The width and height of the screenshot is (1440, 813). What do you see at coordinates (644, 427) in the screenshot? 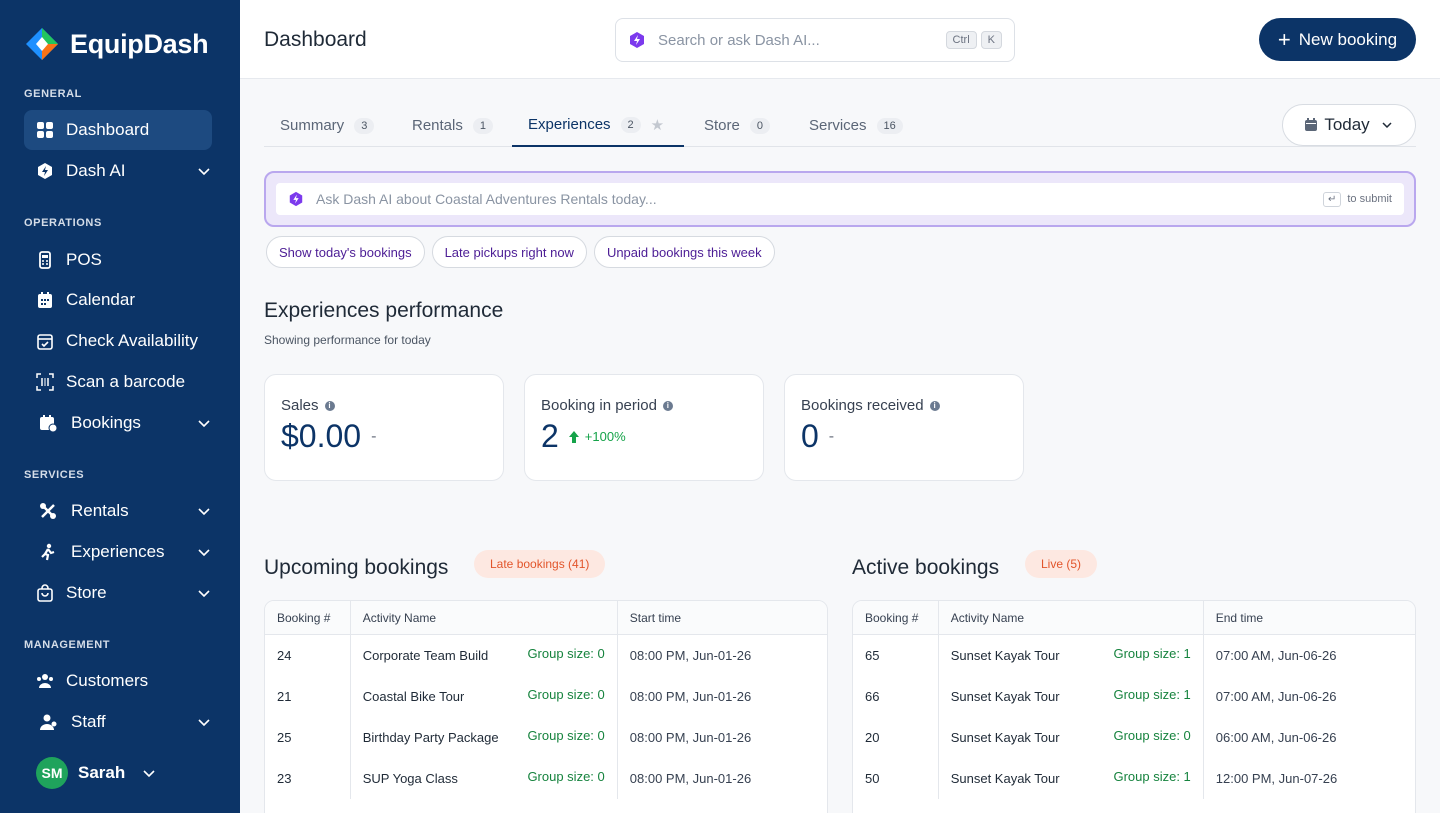
I see `stat-card-booking-in-period: Booking in period i 2 +100%` at bounding box center [644, 427].